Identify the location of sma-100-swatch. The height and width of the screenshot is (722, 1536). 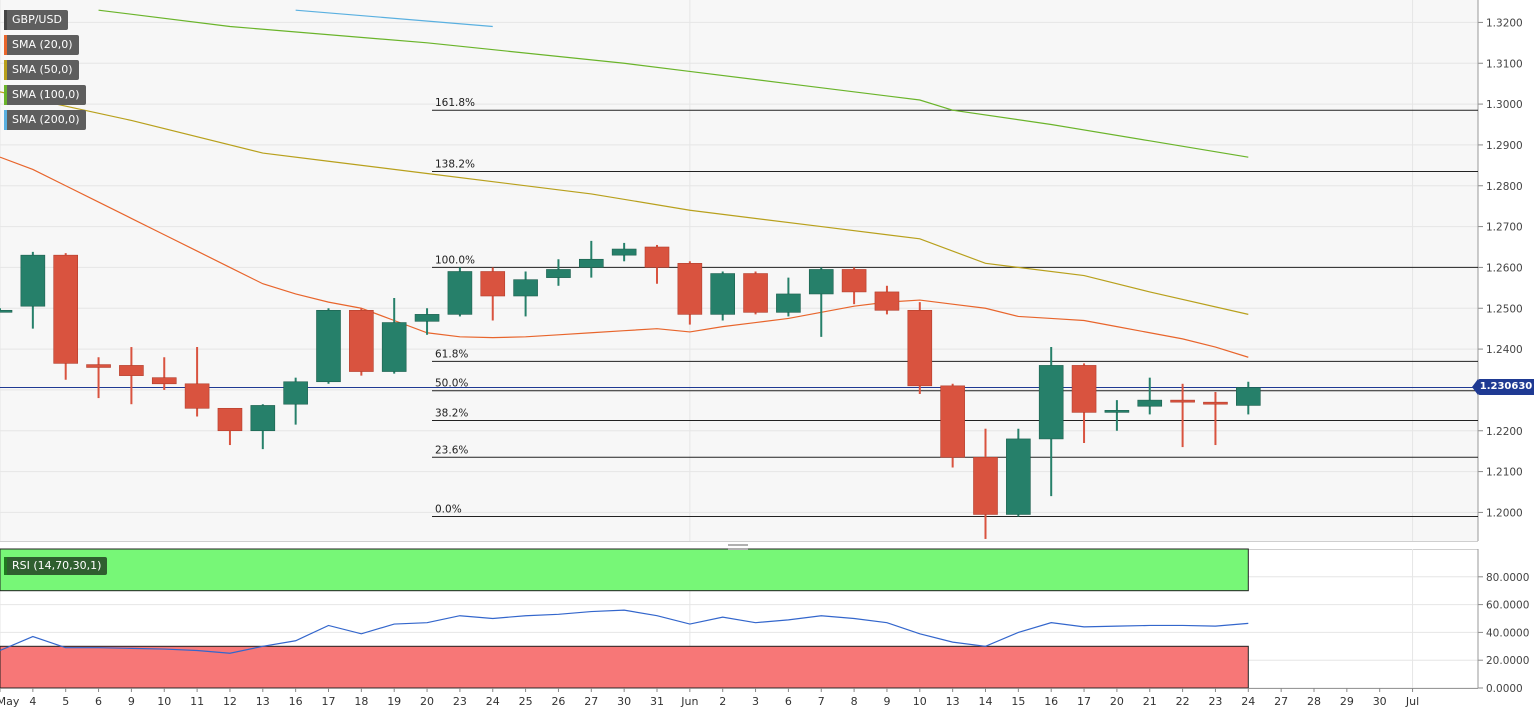
(5, 95).